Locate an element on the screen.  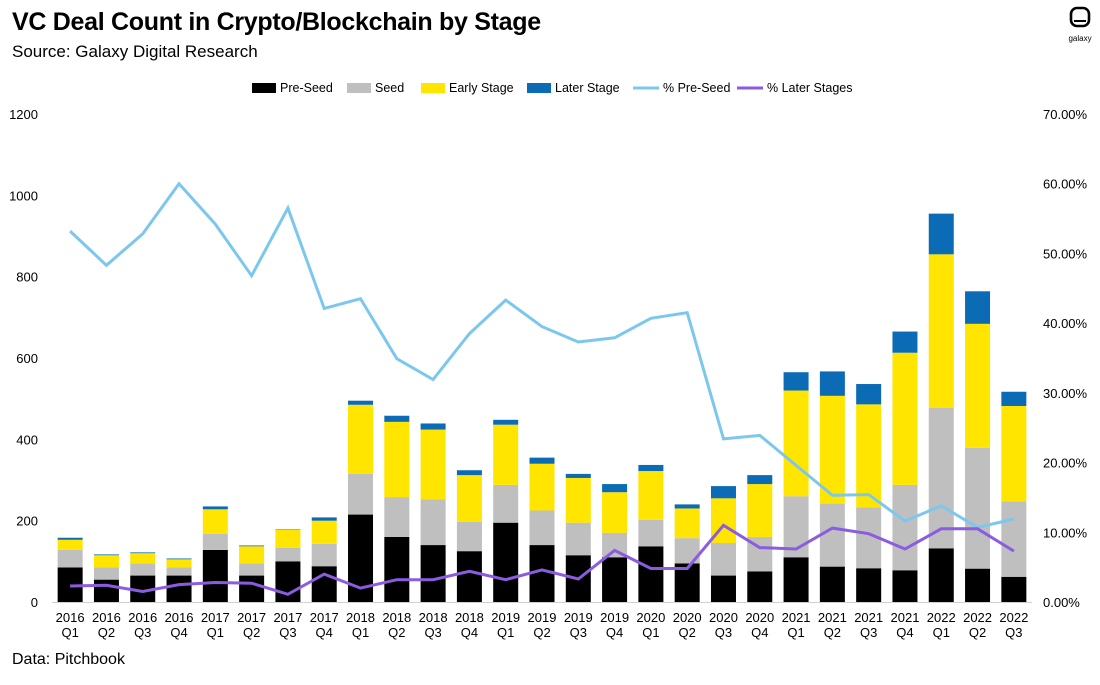
galaxy-logo-icon is located at coordinates (1080, 17).